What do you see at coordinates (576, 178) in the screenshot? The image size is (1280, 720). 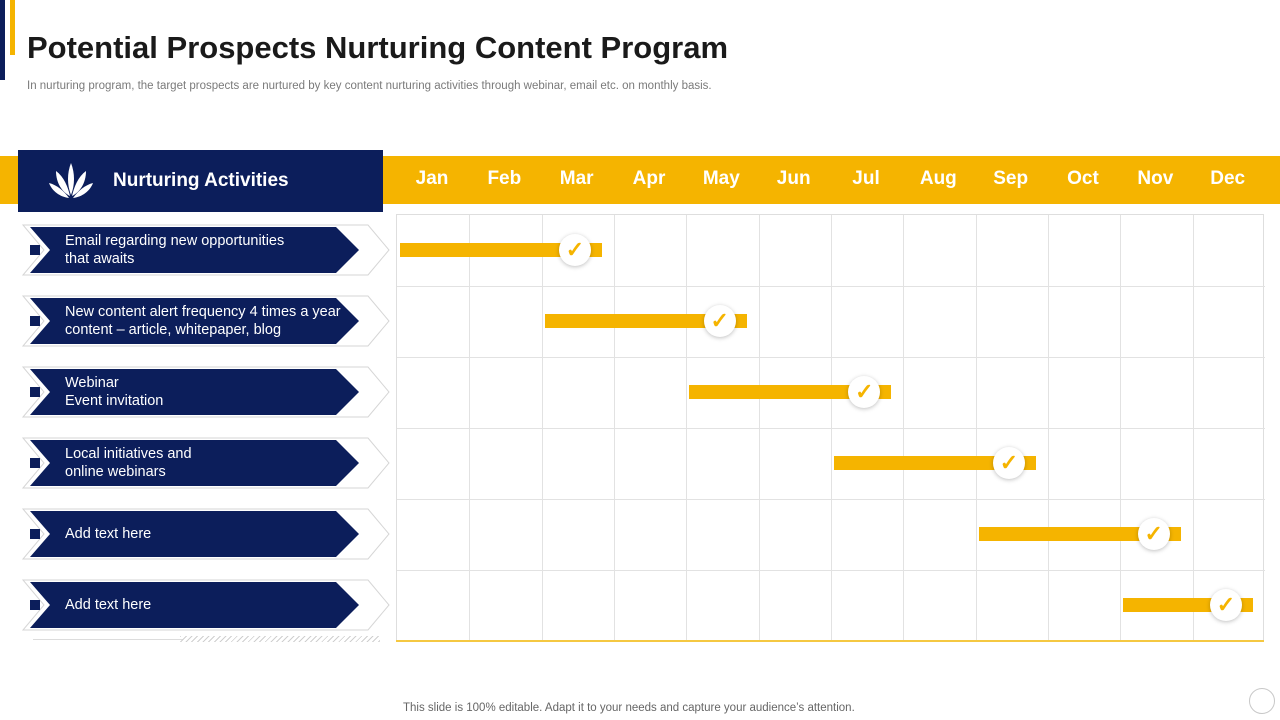 I see `month-label-mar: Mar` at bounding box center [576, 178].